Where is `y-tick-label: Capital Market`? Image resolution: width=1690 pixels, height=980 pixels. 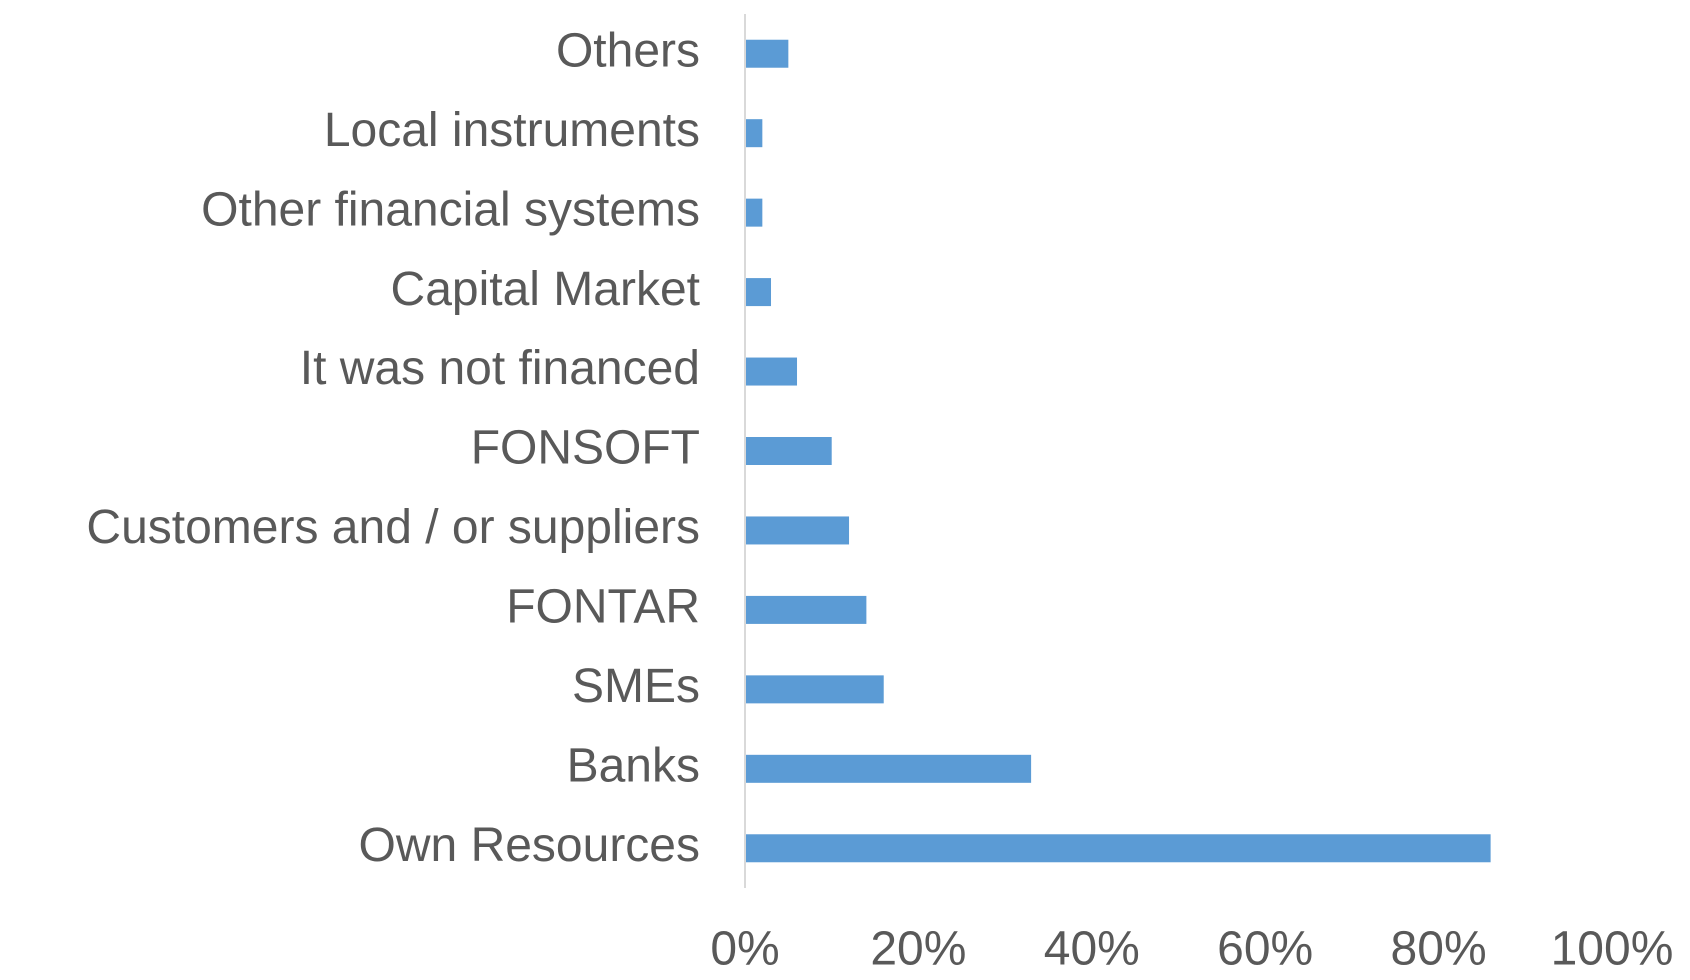 y-tick-label: Capital Market is located at coordinates (545, 289).